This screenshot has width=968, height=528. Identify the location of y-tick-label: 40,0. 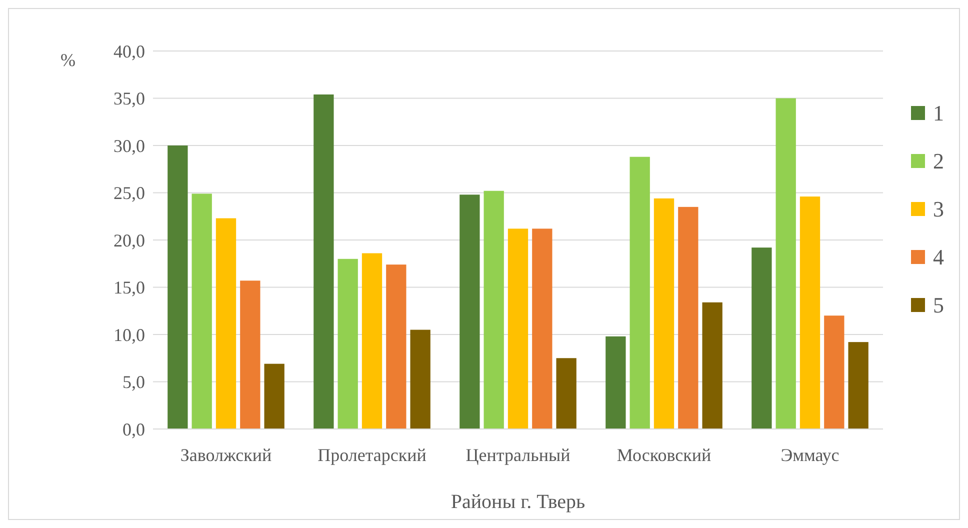
(129, 51).